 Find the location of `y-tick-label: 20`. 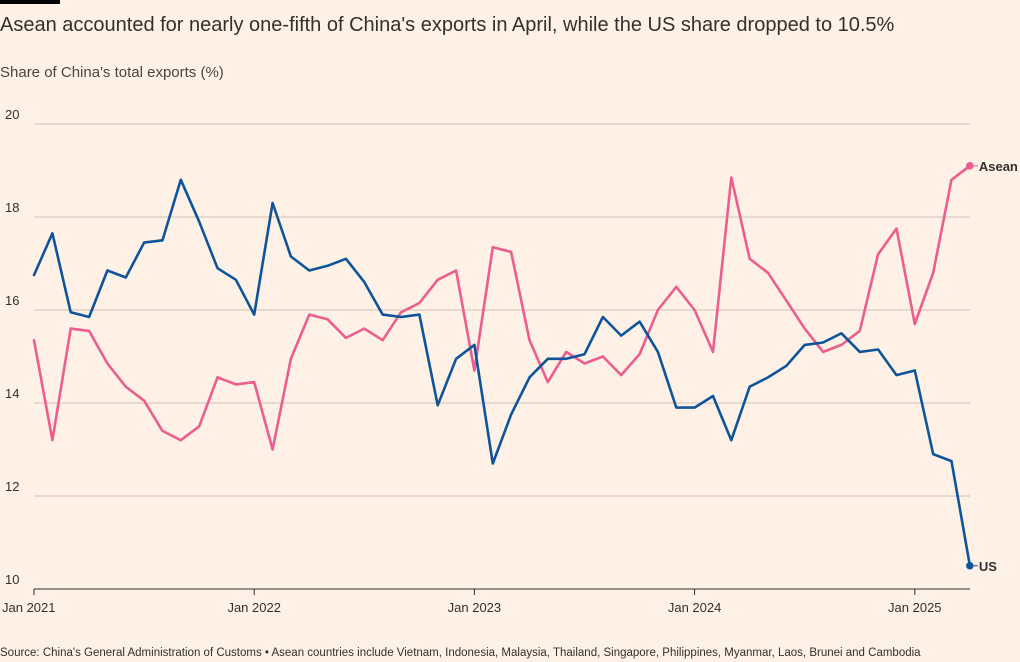

y-tick-label: 20 is located at coordinates (12, 114).